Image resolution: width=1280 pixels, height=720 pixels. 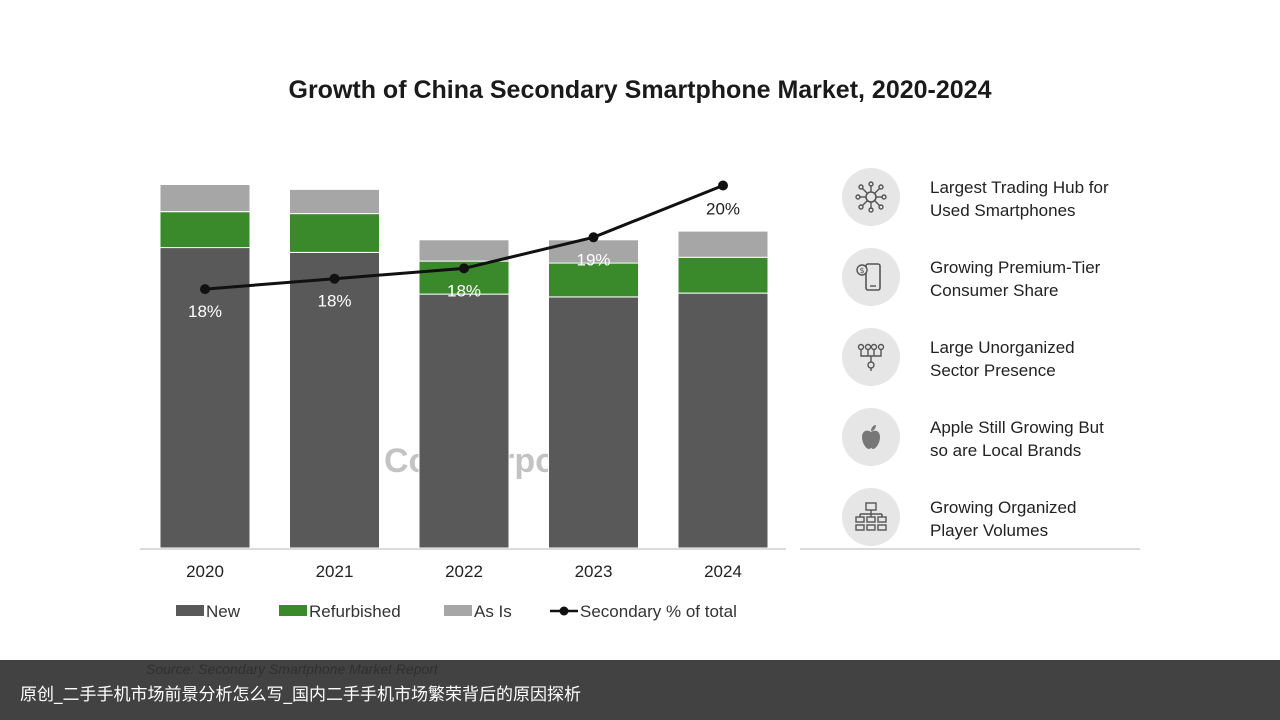 I want to click on line-point-2023, so click(x=593, y=237).